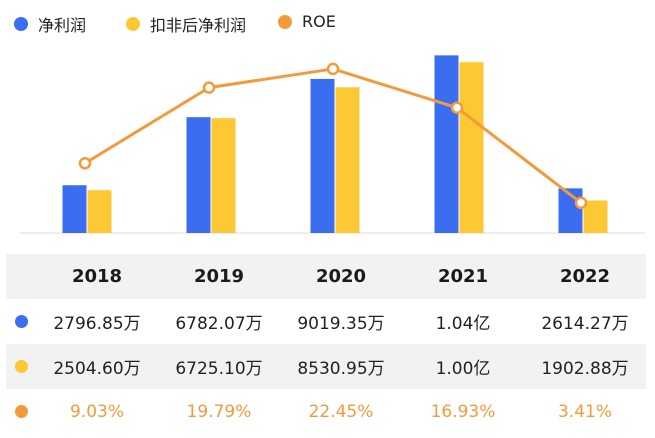 The width and height of the screenshot is (655, 438). What do you see at coordinates (198, 25) in the screenshot?
I see `legend-label-deducted-profit: 扣非后净利润` at bounding box center [198, 25].